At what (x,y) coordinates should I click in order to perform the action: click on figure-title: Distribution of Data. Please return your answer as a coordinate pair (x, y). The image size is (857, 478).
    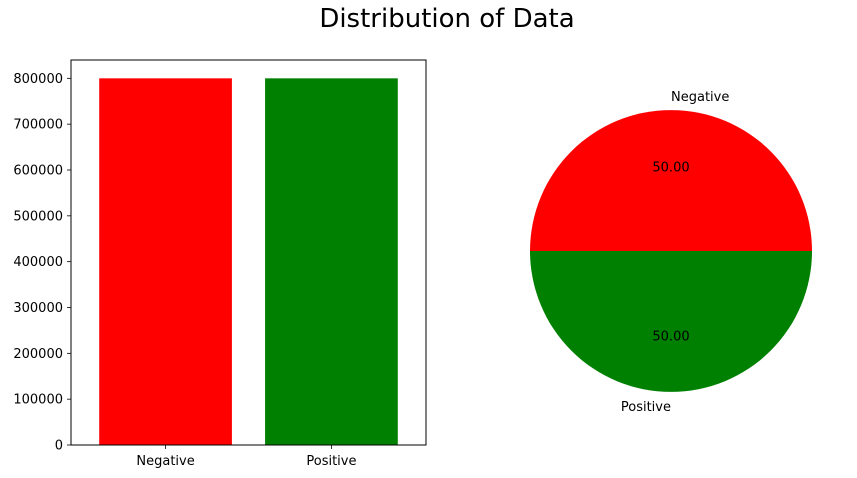
    Looking at the image, I should click on (447, 19).